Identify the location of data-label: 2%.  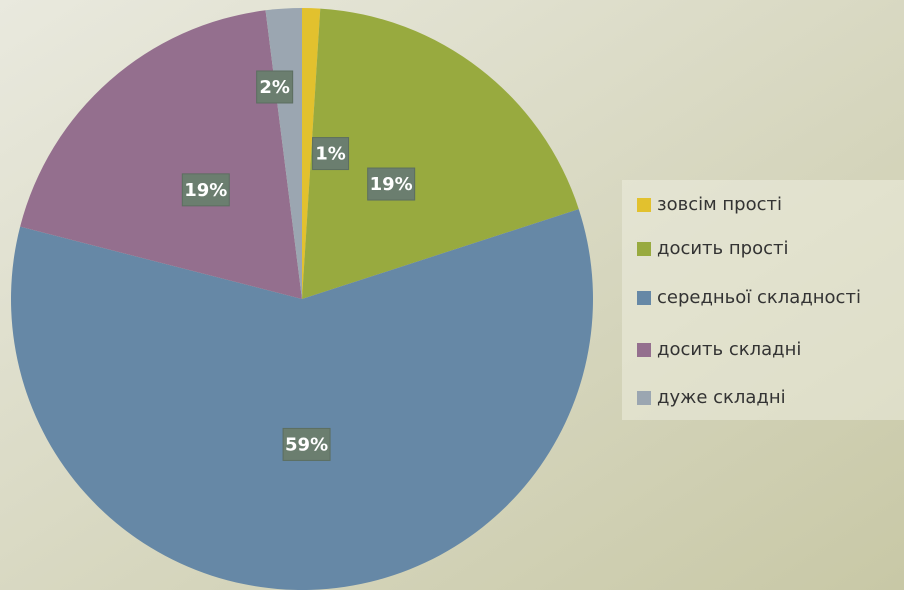
(274, 87).